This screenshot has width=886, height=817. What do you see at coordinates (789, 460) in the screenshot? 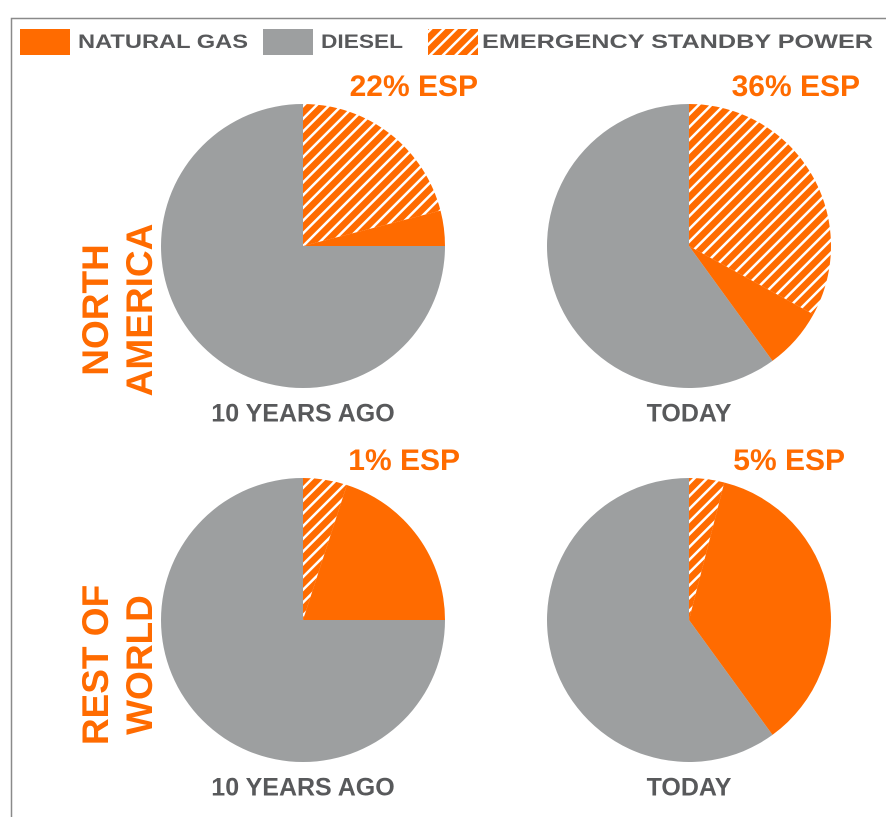
I see `annotation: 5% ESP` at bounding box center [789, 460].